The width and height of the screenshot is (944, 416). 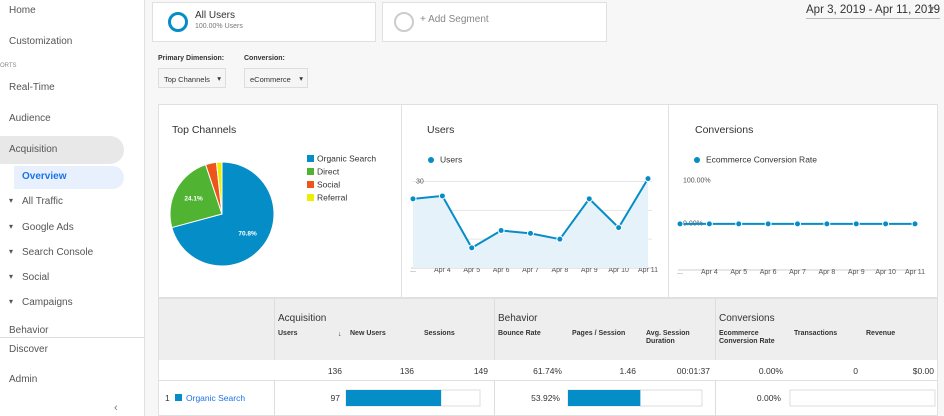 I want to click on nav-item: All Traffic, so click(x=42, y=201).